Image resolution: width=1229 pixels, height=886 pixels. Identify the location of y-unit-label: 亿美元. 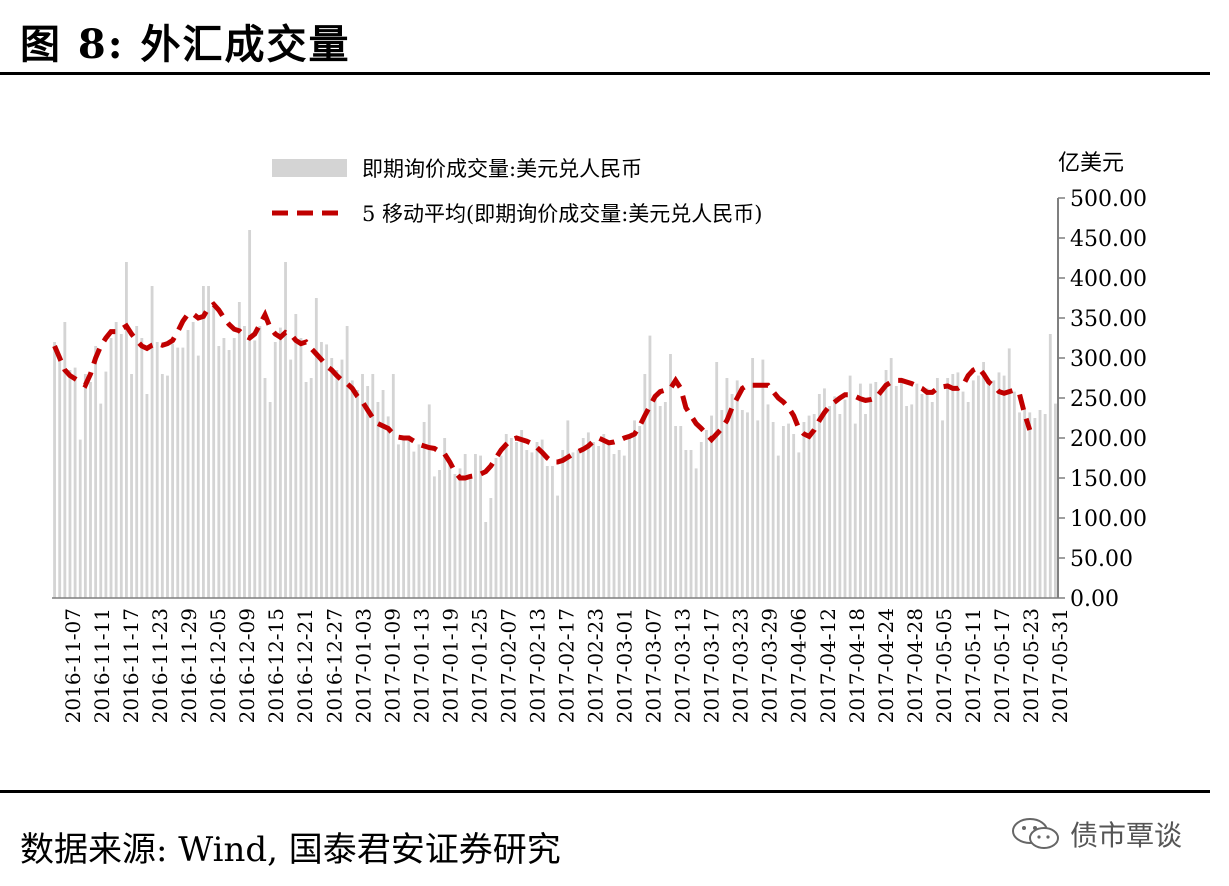
(1091, 163).